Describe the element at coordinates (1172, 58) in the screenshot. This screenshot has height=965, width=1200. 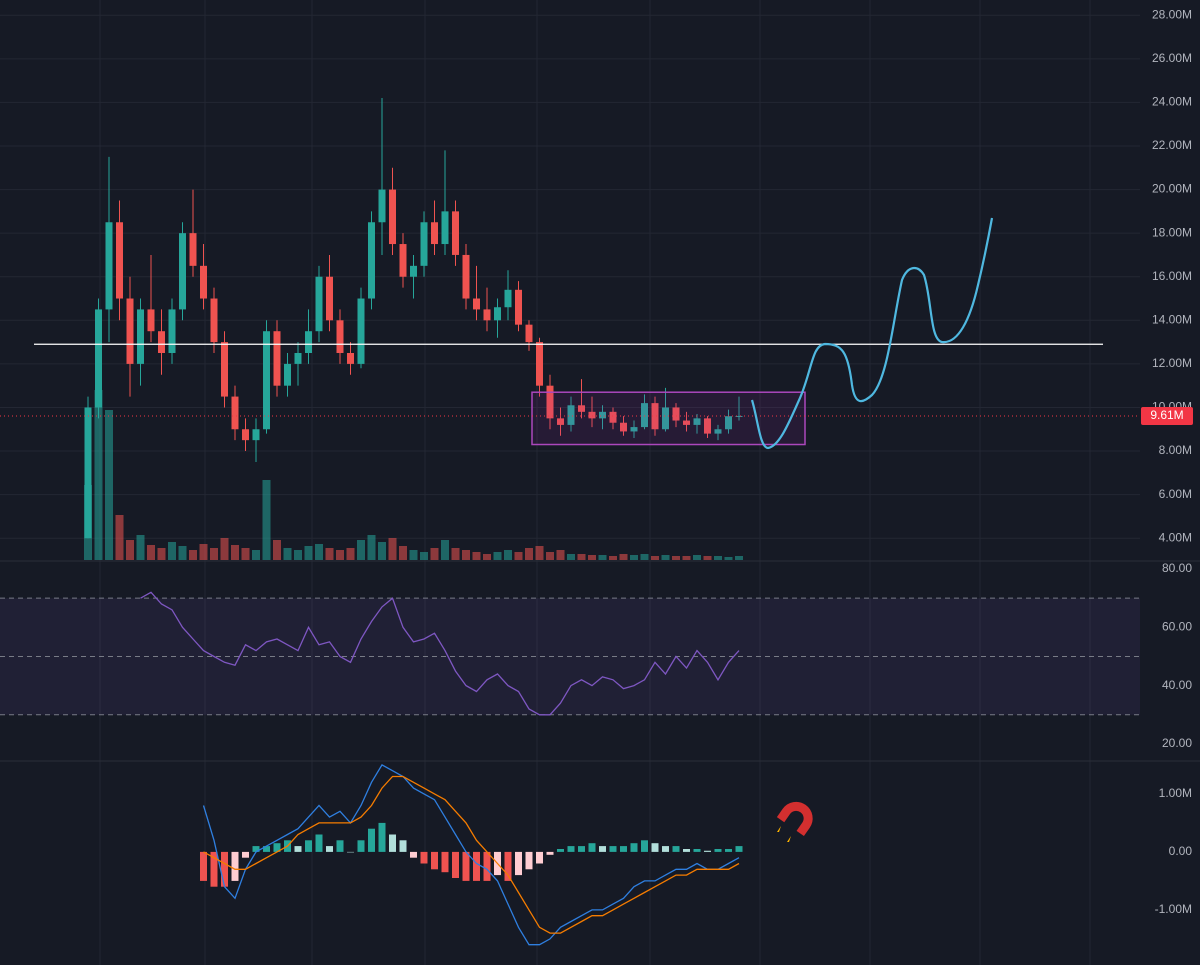
I see `y-tick-label: 26.00M` at that location.